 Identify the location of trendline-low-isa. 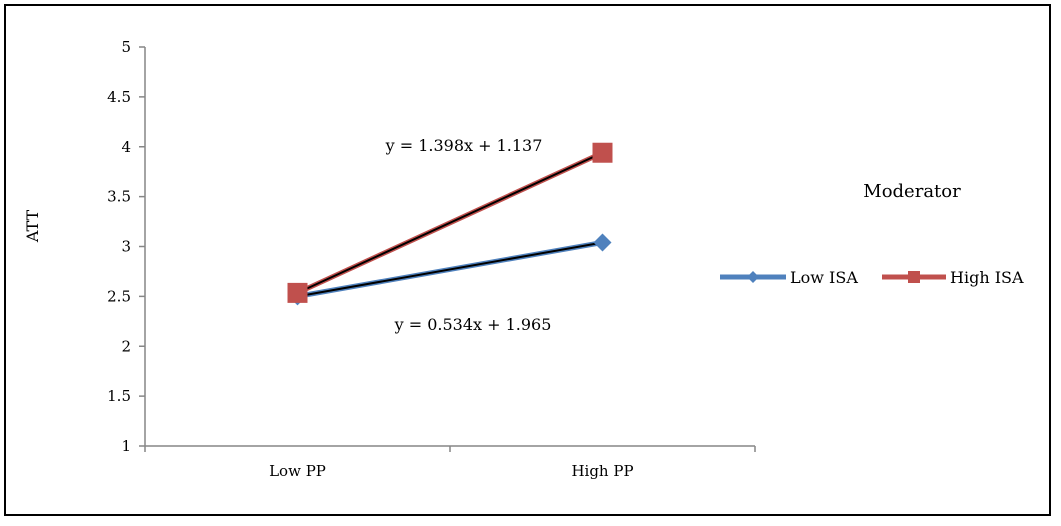
(450, 269).